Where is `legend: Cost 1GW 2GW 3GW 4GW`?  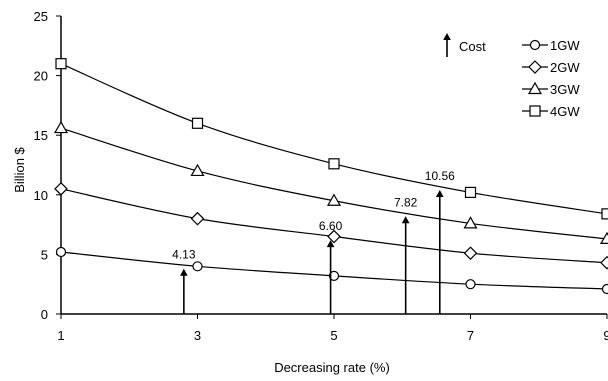
legend: Cost 1GW 2GW 3GW 4GW is located at coordinates (511, 76).